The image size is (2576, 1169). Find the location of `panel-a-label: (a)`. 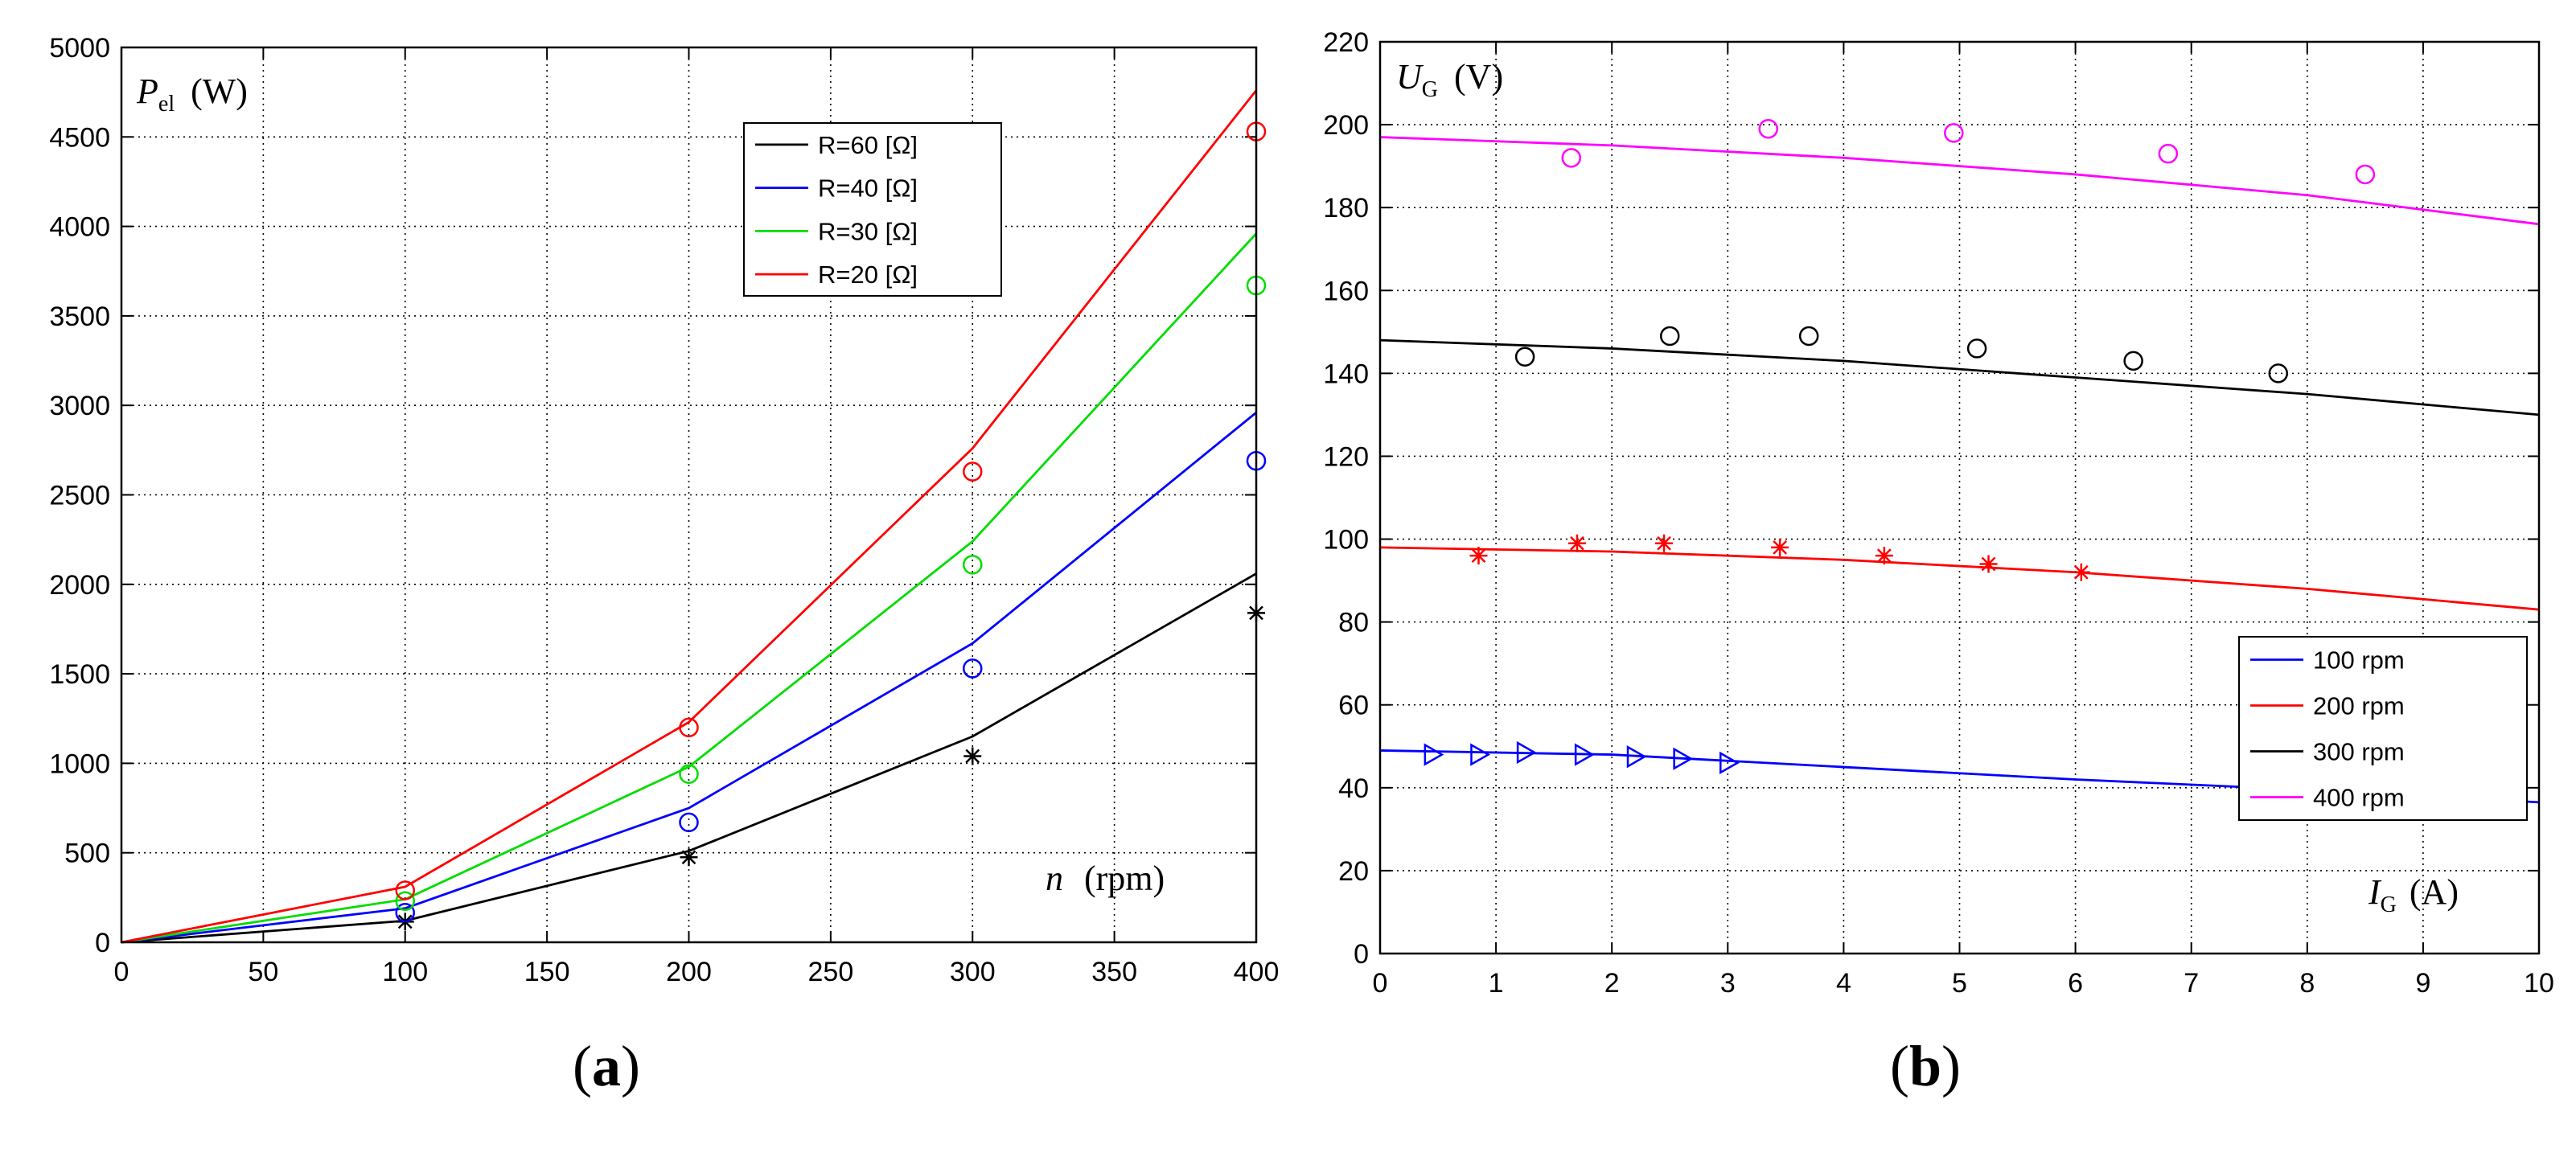

panel-a-label: (a) is located at coordinates (606, 1066).